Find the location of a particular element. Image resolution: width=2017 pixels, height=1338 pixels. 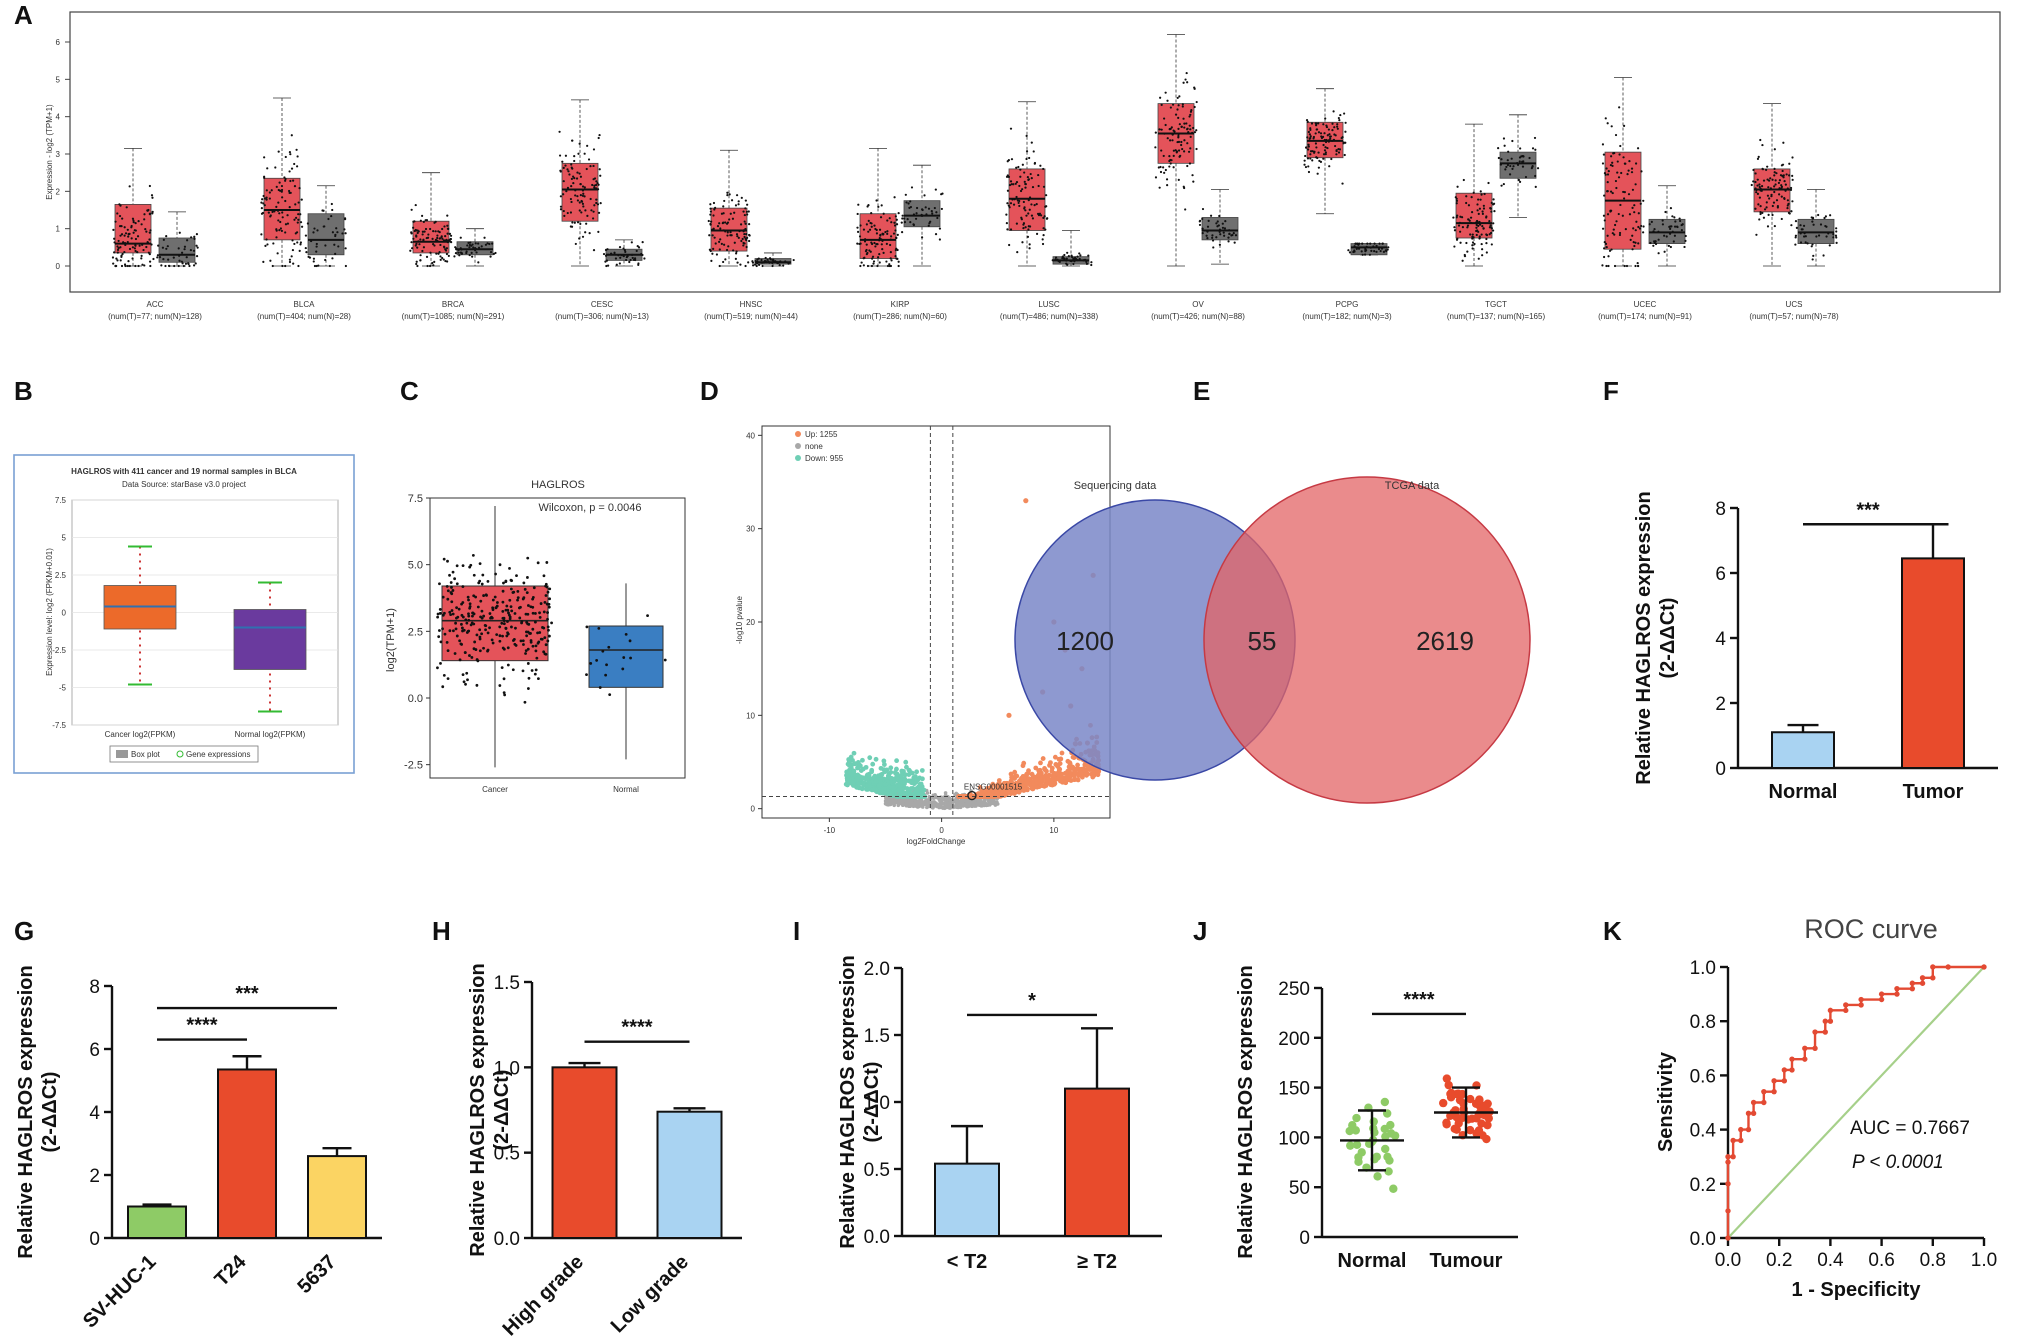

panel-e-value-right: 2619 is located at coordinates (1445, 641).